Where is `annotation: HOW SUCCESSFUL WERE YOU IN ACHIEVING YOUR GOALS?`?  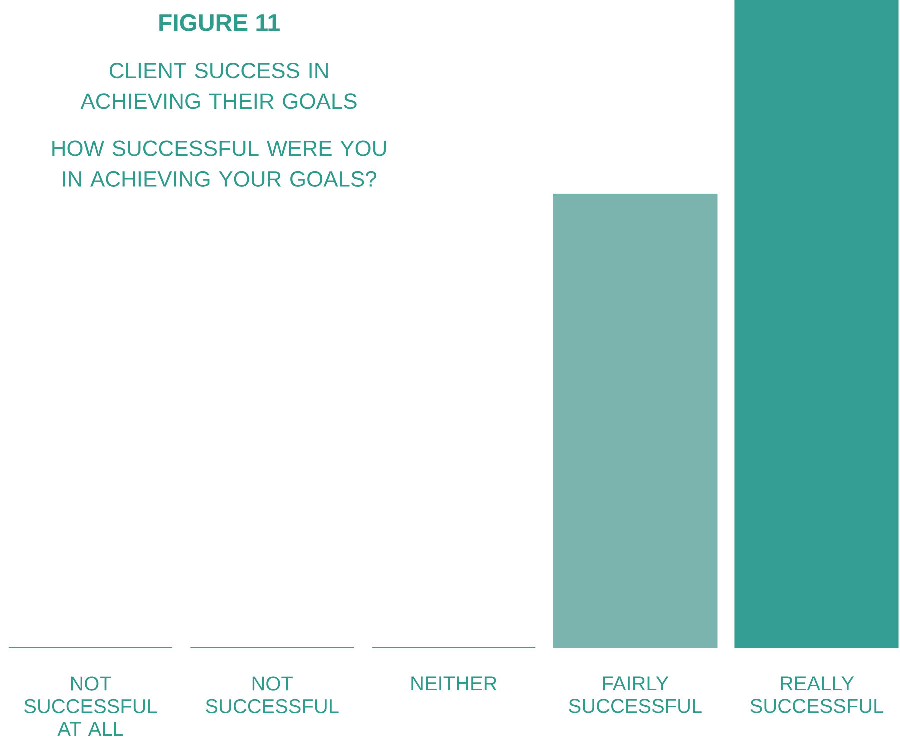
annotation: HOW SUCCESSFUL WERE YOU IN ACHIEVING YOUR GOALS? is located at coordinates (219, 163).